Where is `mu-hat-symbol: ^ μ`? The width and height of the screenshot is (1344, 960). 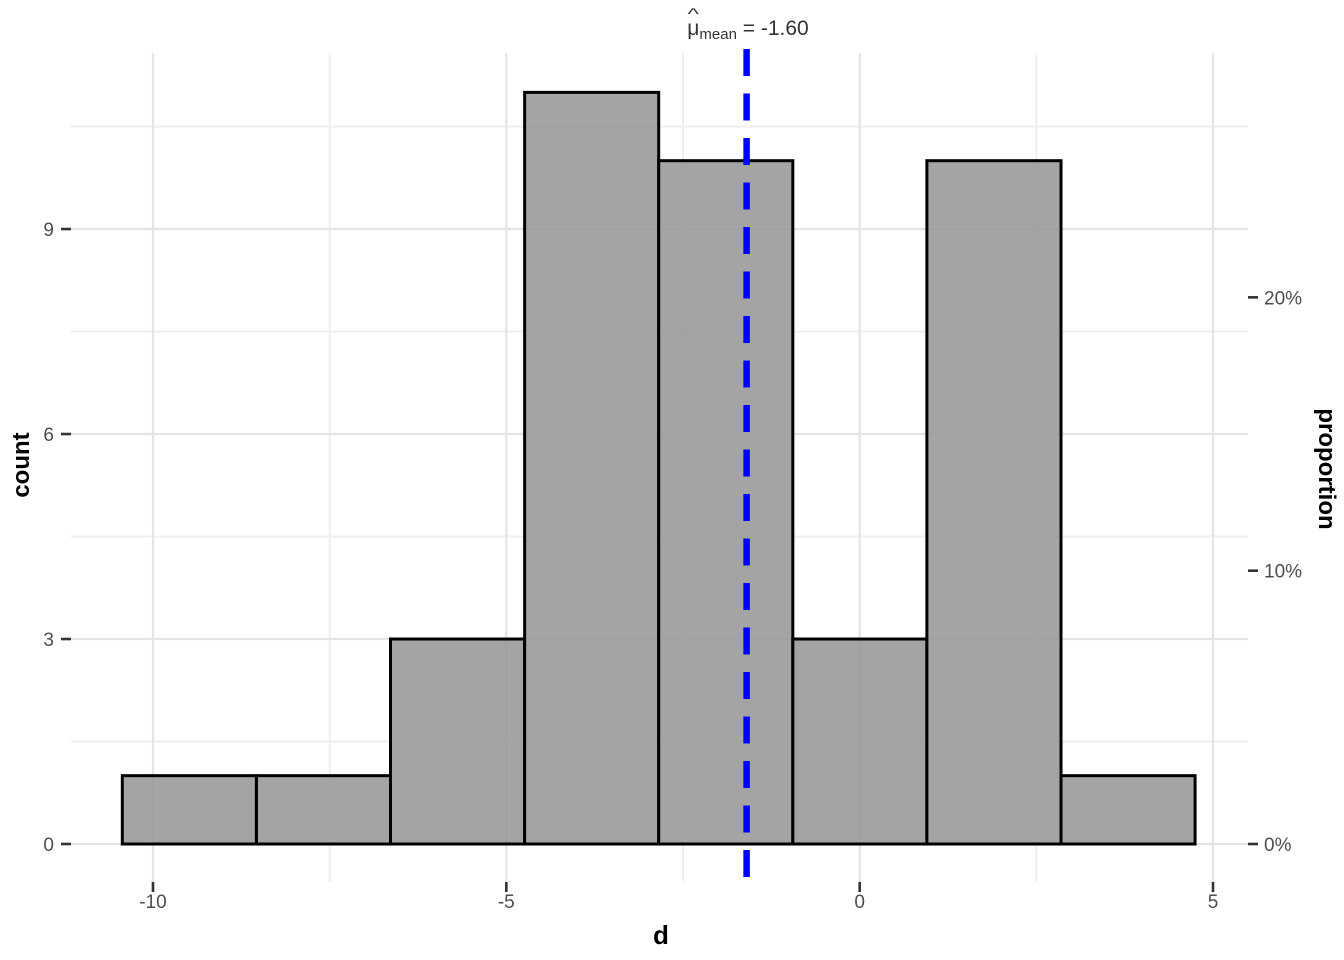 mu-hat-symbol: ^ μ is located at coordinates (693, 24).